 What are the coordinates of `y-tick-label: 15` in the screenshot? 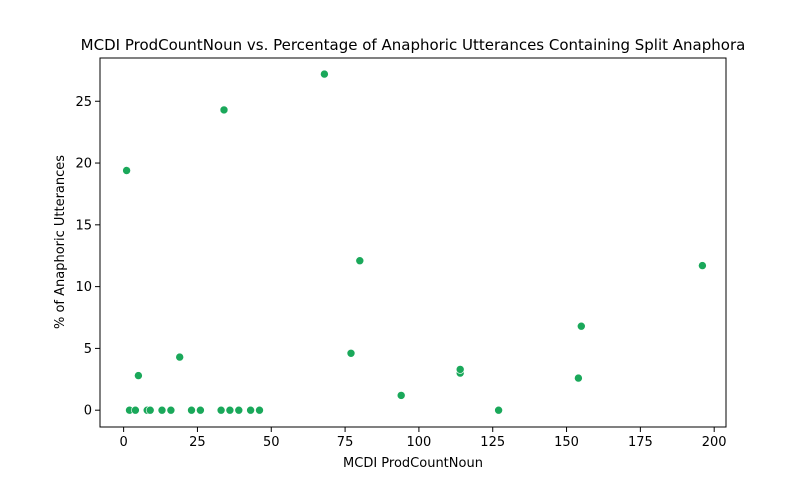 It's located at (83, 225).